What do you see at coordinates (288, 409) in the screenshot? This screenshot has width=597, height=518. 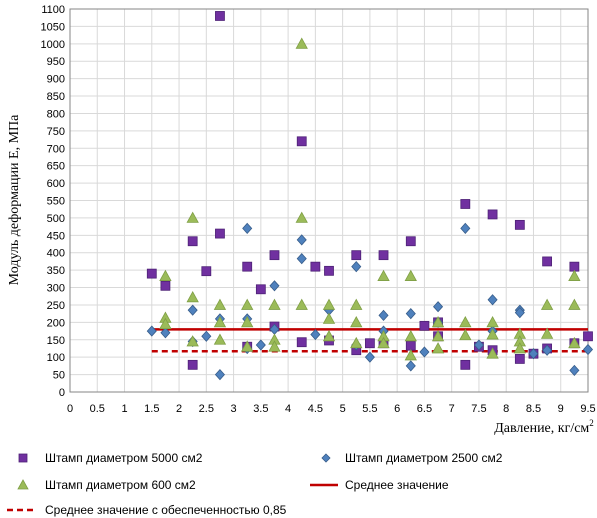 I see `x-tick-label: 4` at bounding box center [288, 409].